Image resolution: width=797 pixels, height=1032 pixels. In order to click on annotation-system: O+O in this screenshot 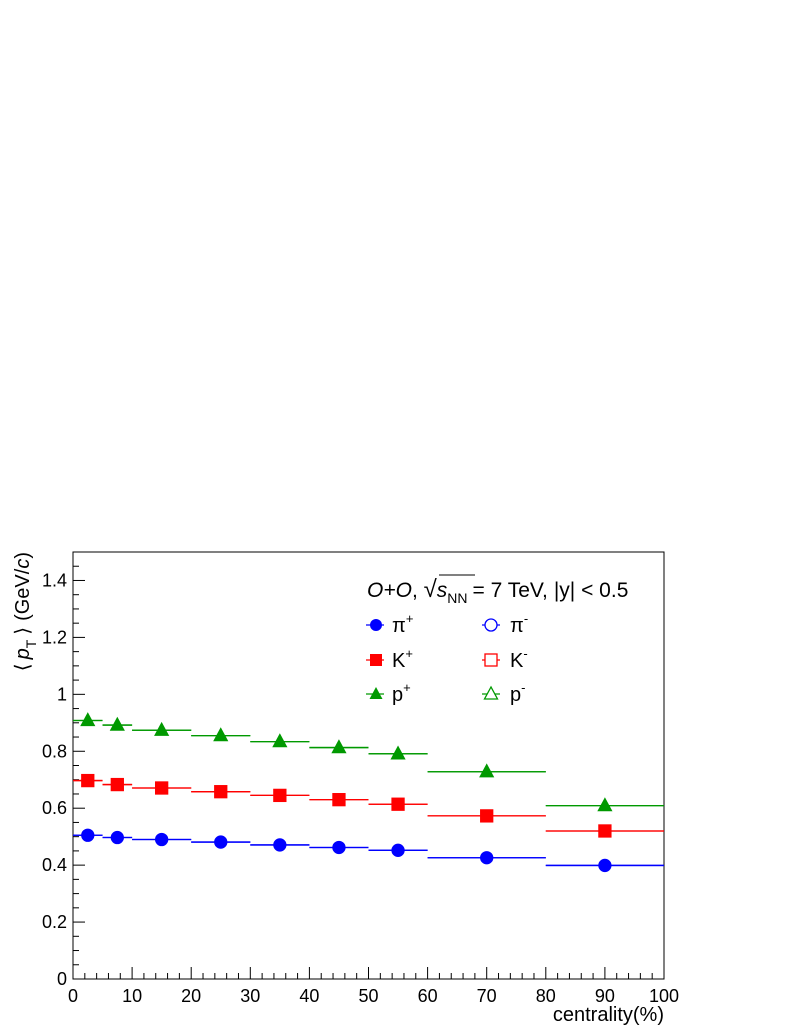, I will do `click(389, 590)`.